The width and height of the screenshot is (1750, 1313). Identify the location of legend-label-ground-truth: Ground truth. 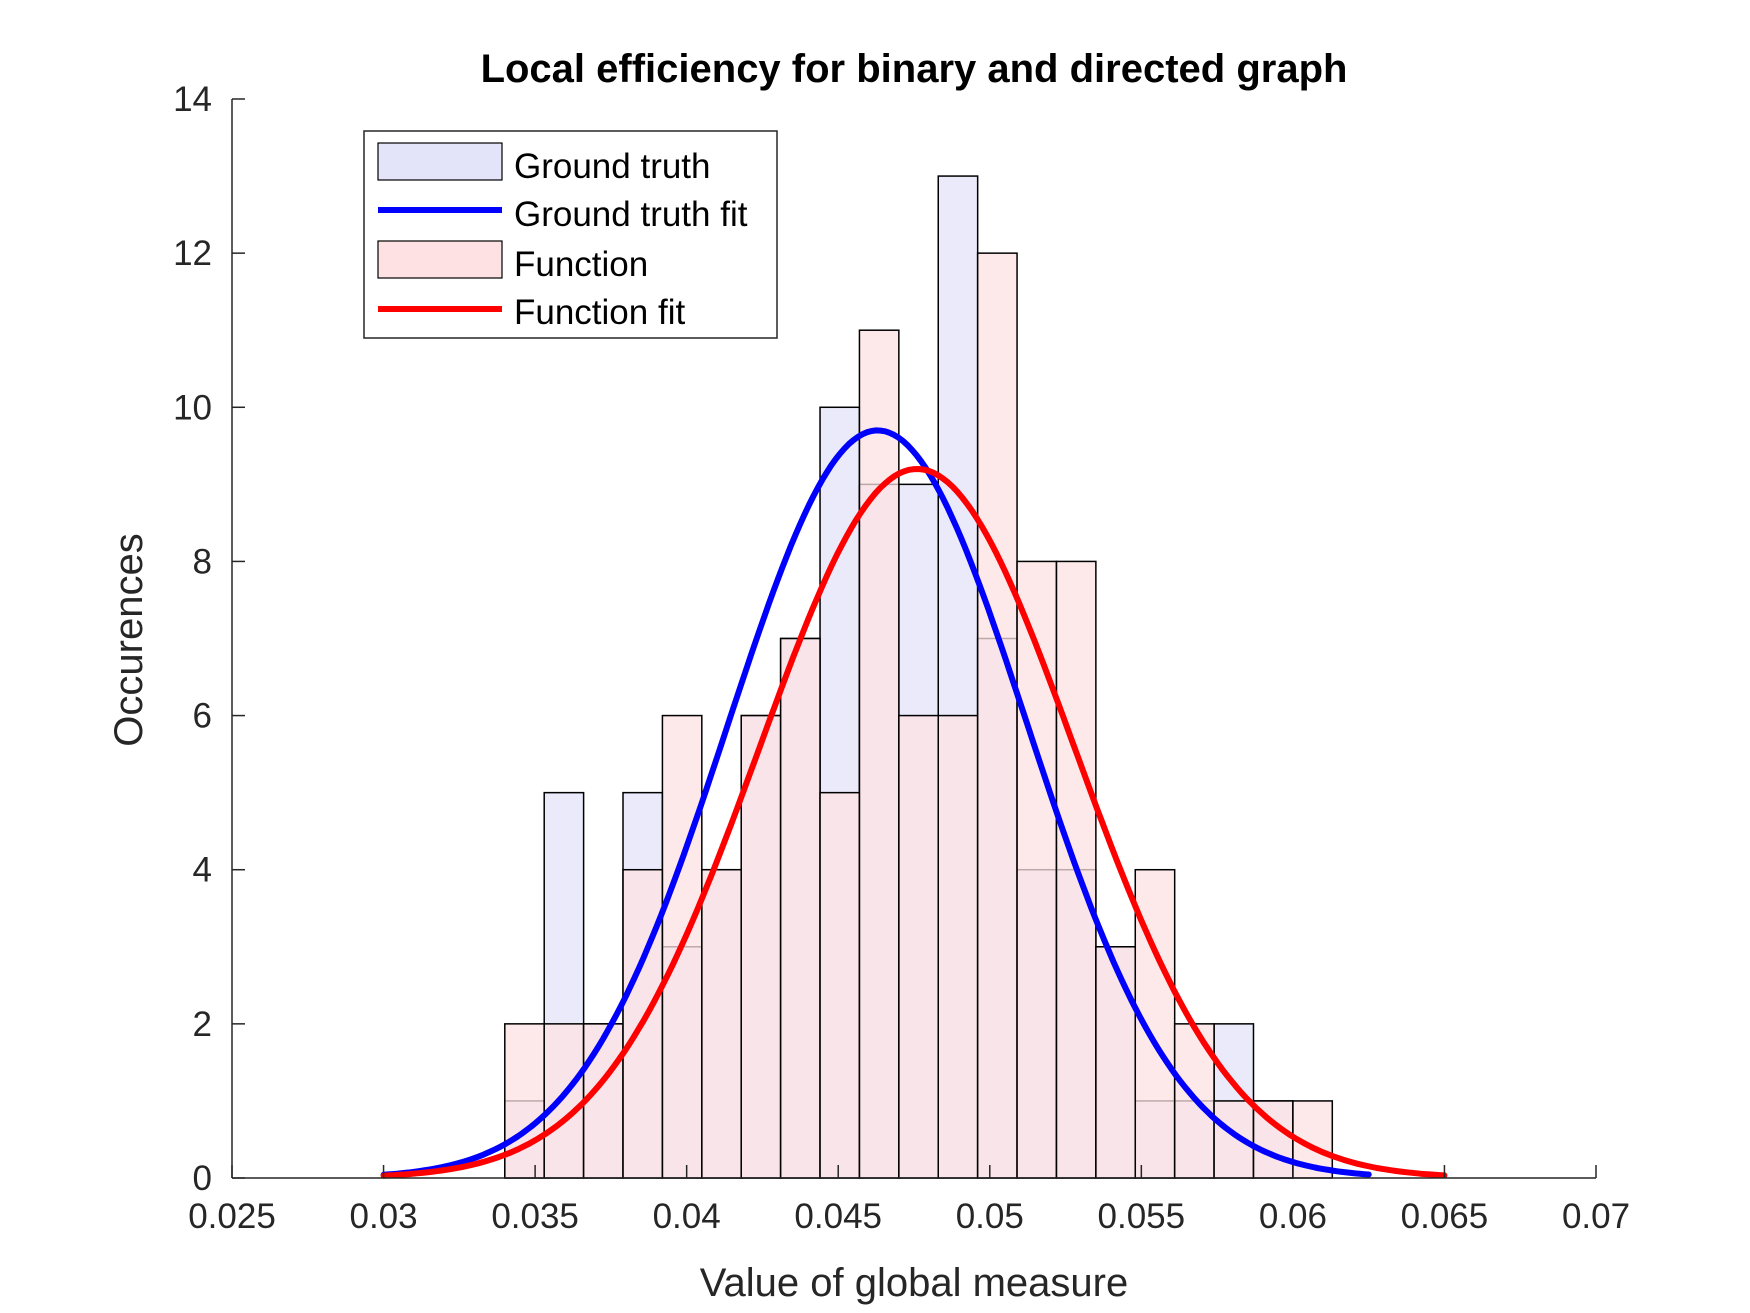
(612, 166).